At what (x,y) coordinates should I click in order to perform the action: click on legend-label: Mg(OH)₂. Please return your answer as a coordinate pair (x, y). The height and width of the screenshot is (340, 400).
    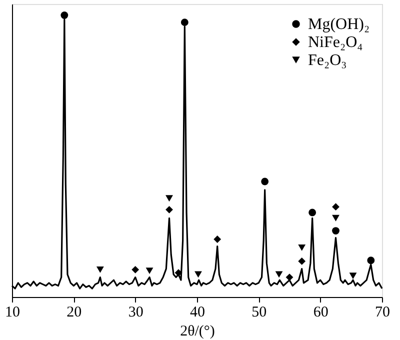
    Looking at the image, I should click on (339, 24).